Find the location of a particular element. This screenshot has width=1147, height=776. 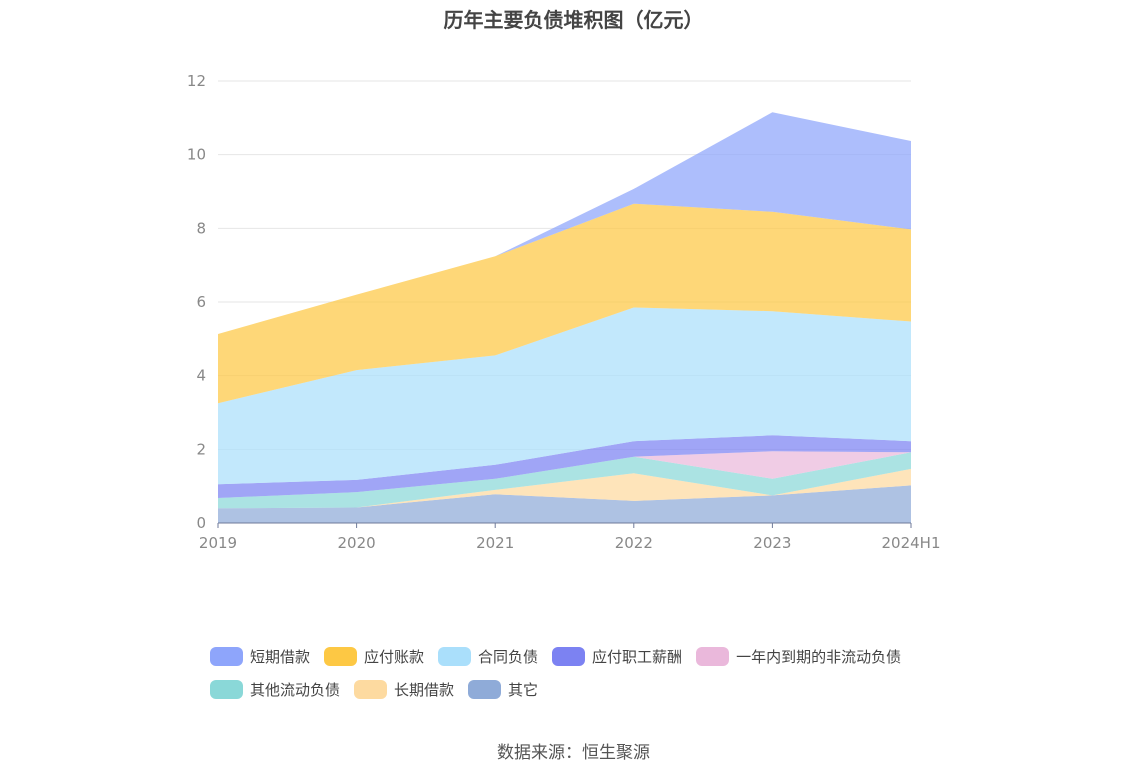

x-tick-label: 2020 is located at coordinates (357, 543).